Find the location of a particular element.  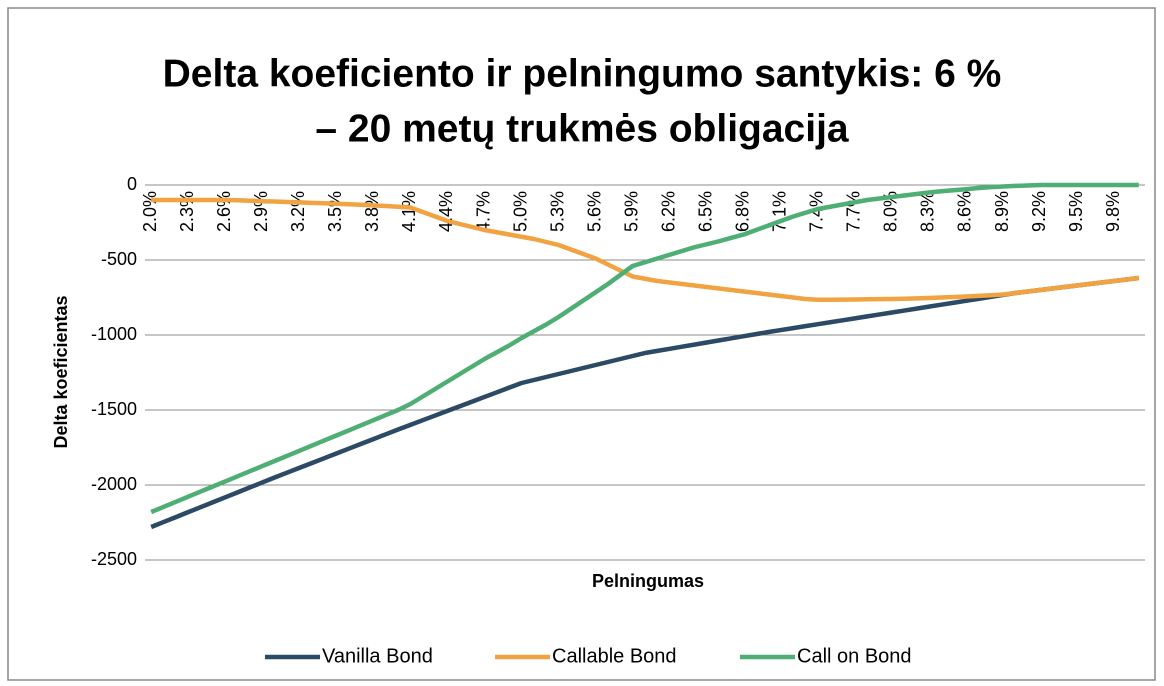

y-tick-label: 0 is located at coordinates (132, 184).